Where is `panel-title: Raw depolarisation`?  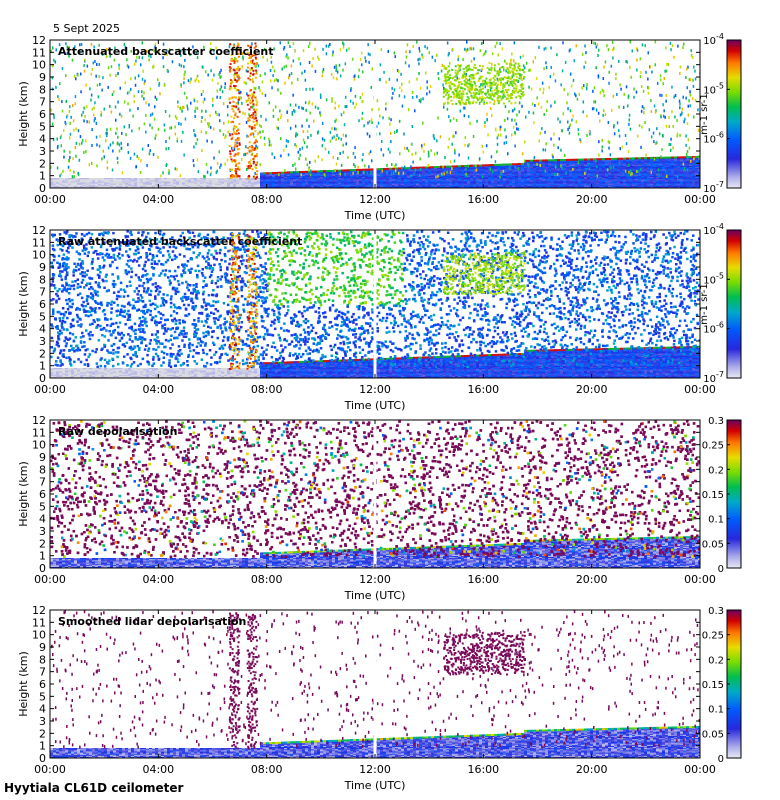 panel-title: Raw depolarisation is located at coordinates (117, 431).